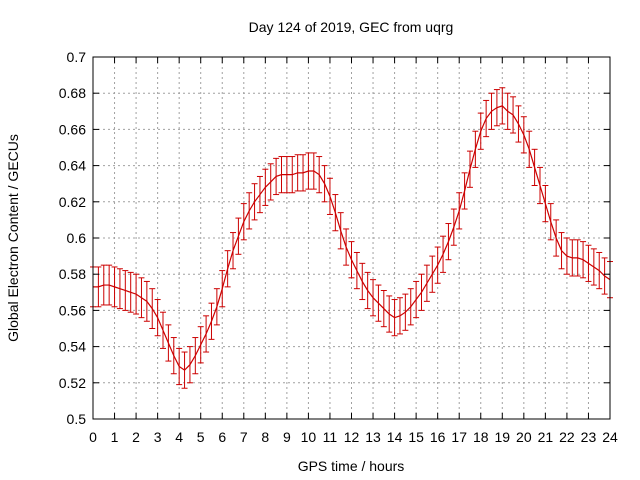  What do you see at coordinates (158, 437) in the screenshot?
I see `x-tick-label: 3` at bounding box center [158, 437].